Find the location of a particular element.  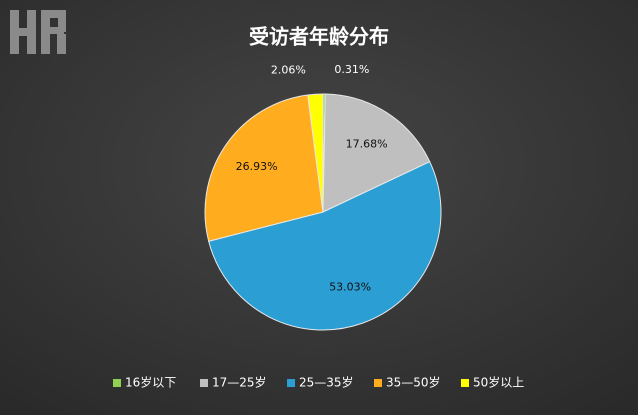

data-label: 53.03% is located at coordinates (350, 286).